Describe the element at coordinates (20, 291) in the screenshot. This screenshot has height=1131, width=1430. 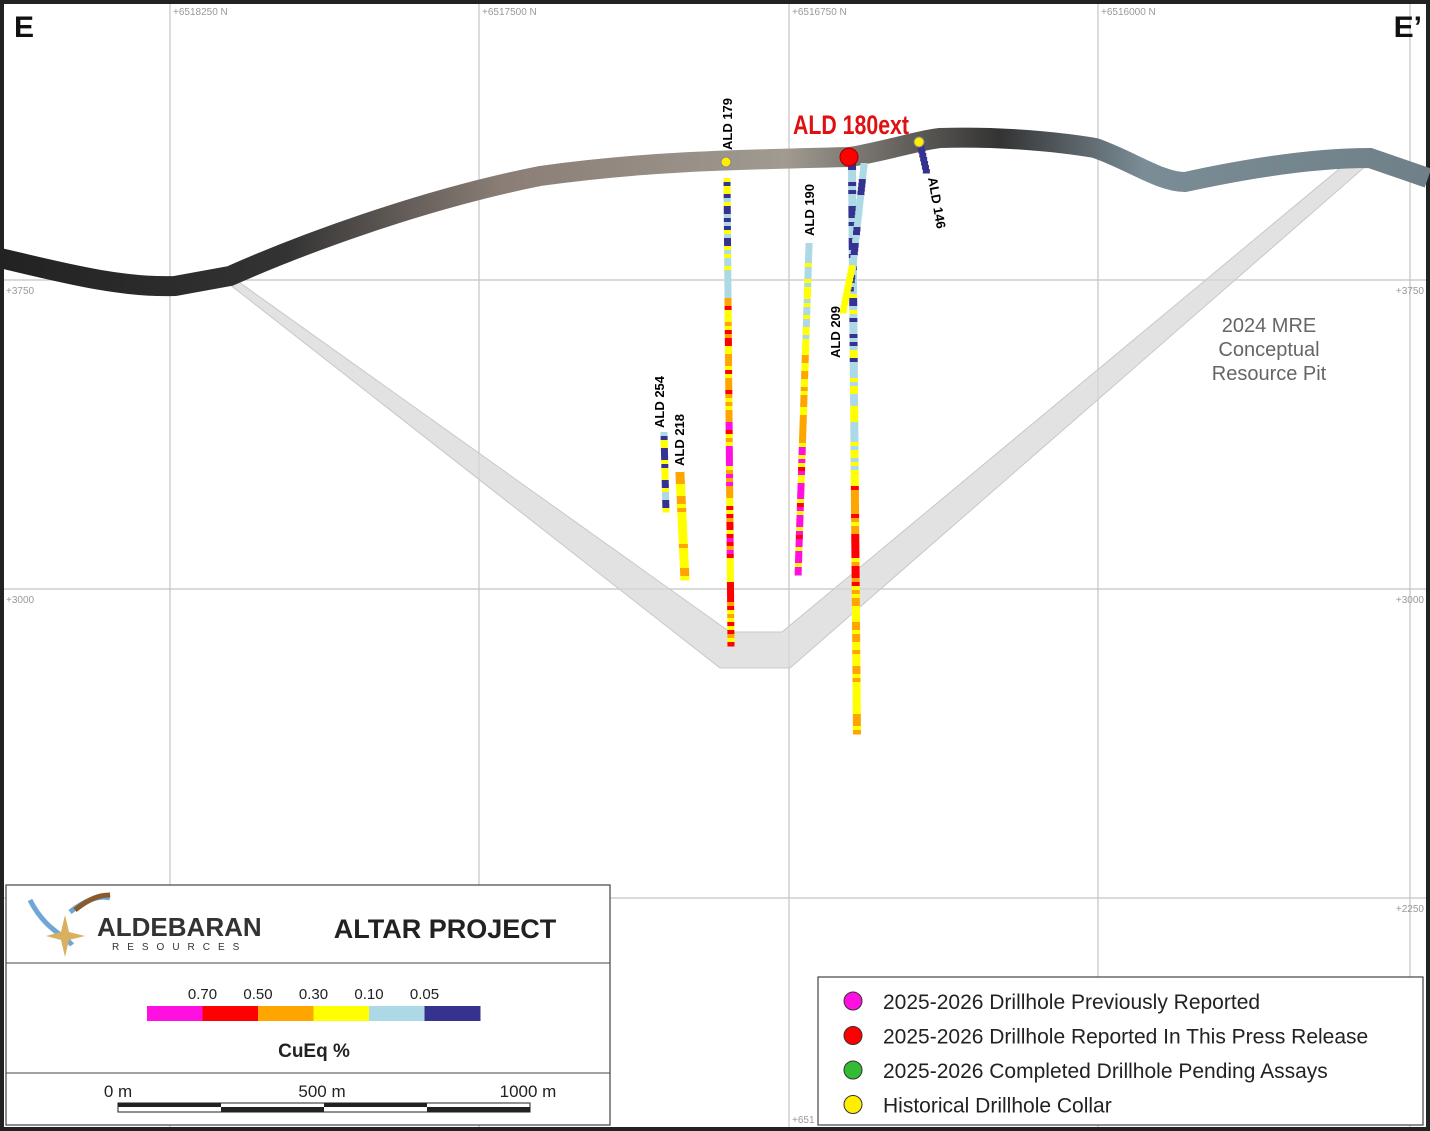
I see `elevation-label: +3750` at that location.